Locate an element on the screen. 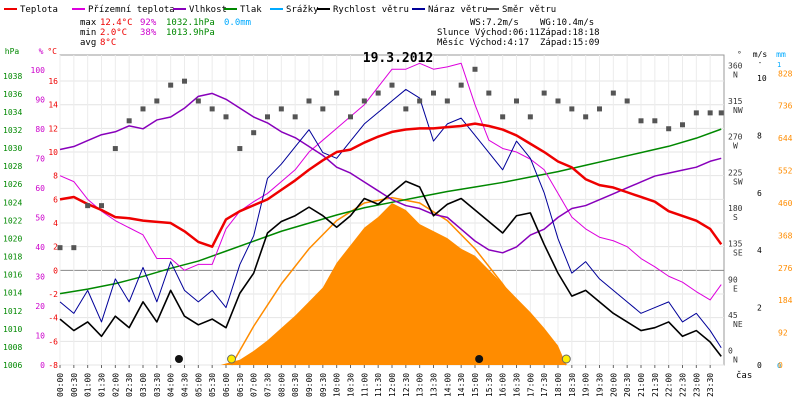 This screenshot has width=800, height=404. wind-direction-tick-label: 45 is located at coordinates (733, 315).